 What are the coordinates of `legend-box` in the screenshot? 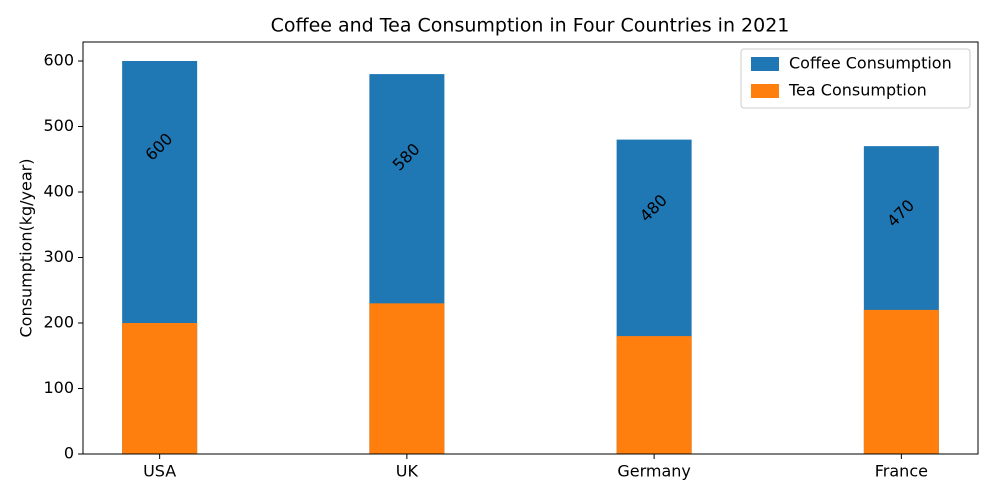 It's located at (855, 78).